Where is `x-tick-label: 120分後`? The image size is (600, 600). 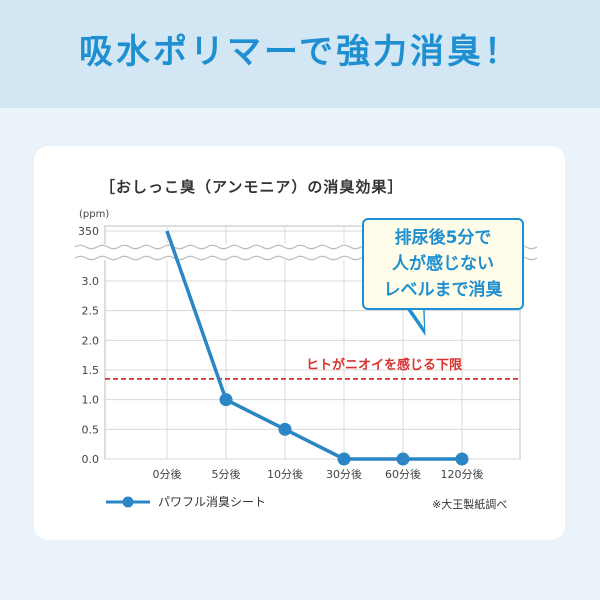
x-tick-label: 120分後 is located at coordinates (462, 474).